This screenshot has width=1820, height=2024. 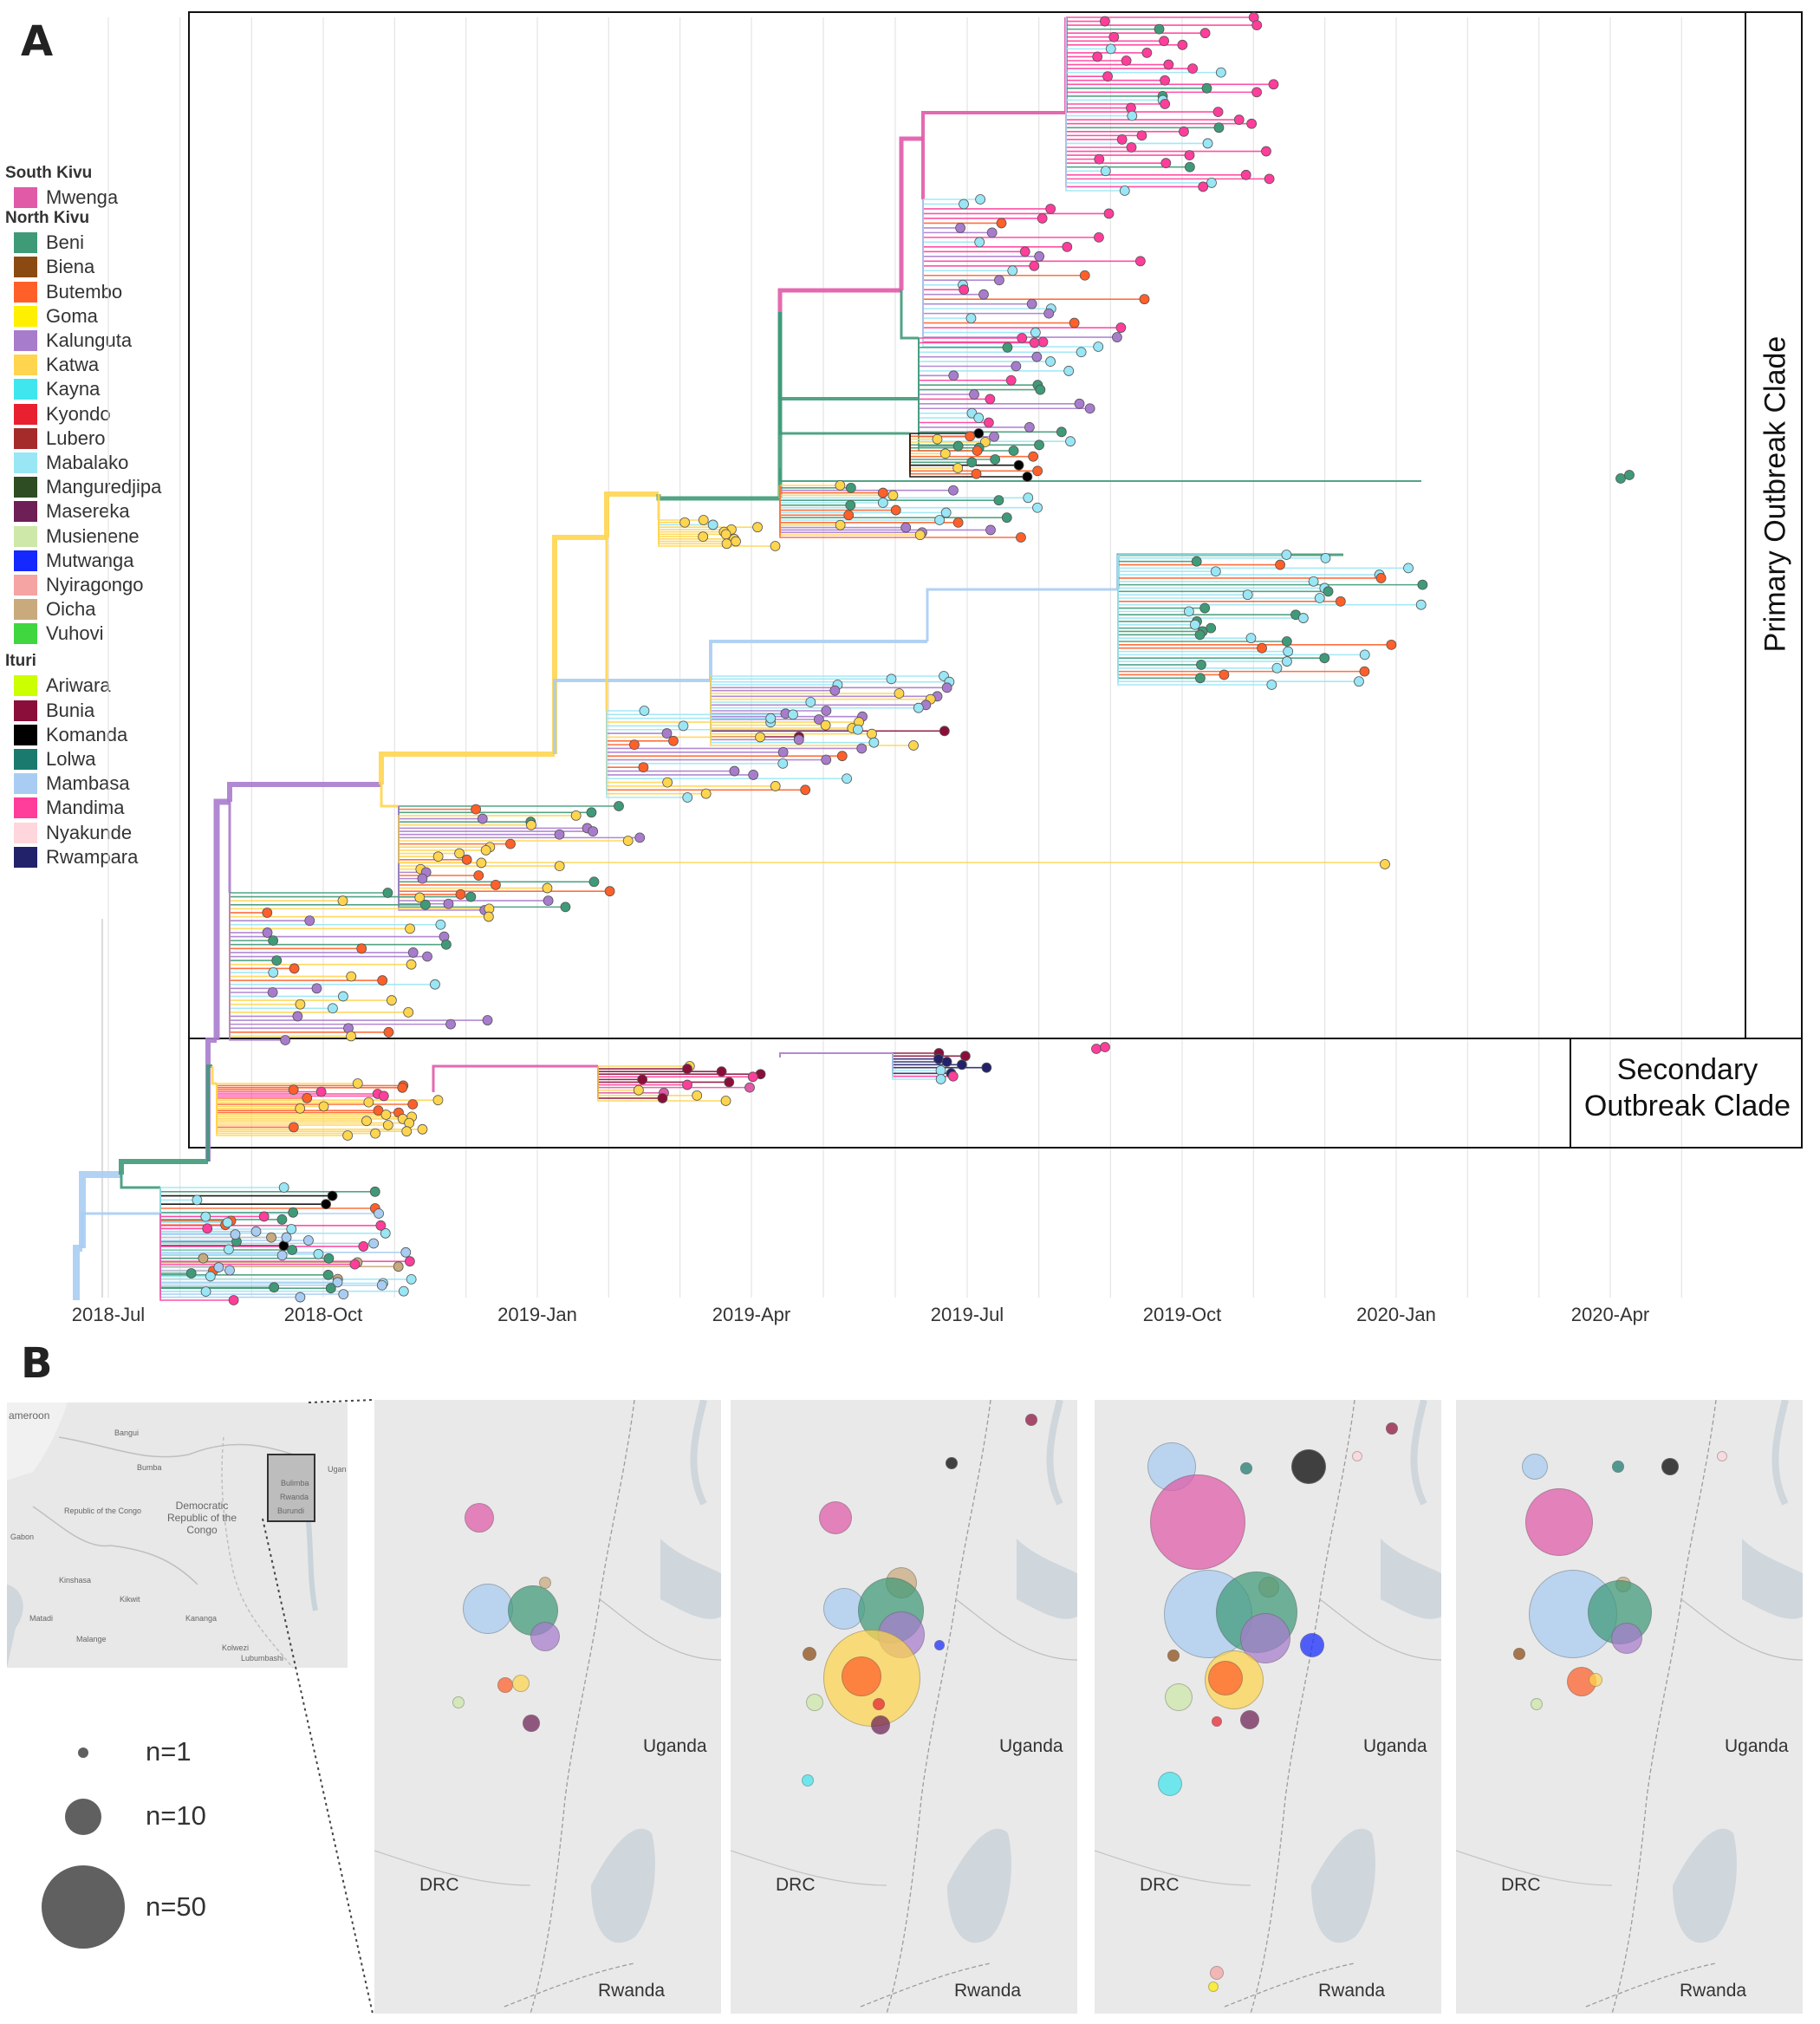 What do you see at coordinates (130, 1599) in the screenshot?
I see `minimap-place-label: Kikwit` at bounding box center [130, 1599].